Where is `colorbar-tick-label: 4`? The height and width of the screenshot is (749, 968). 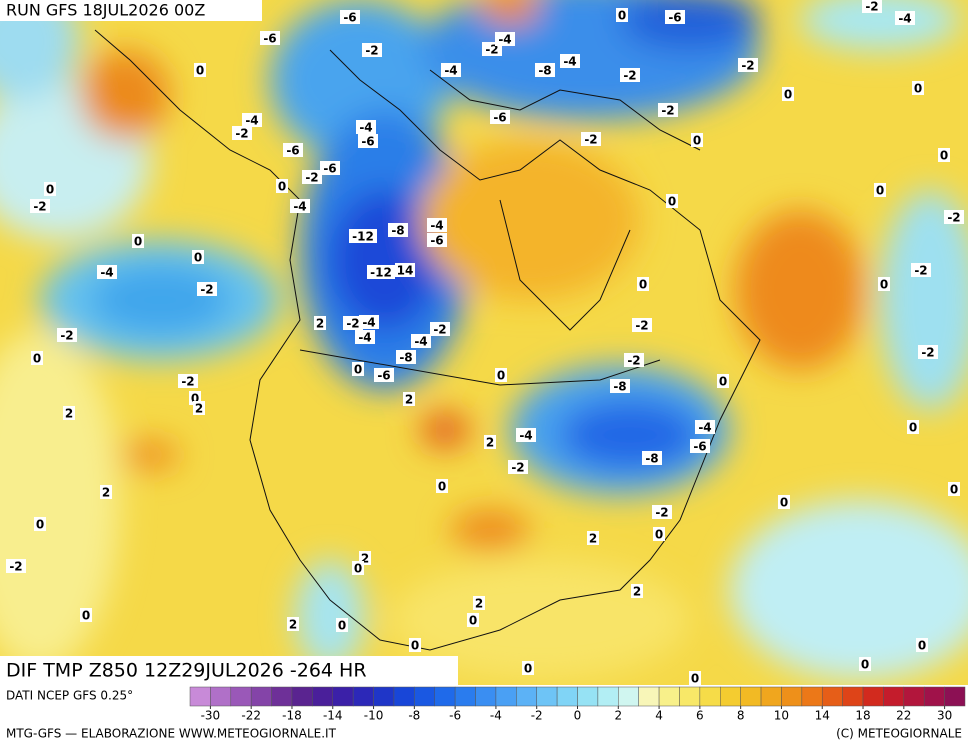 colorbar-tick-label: 4 is located at coordinates (659, 716).